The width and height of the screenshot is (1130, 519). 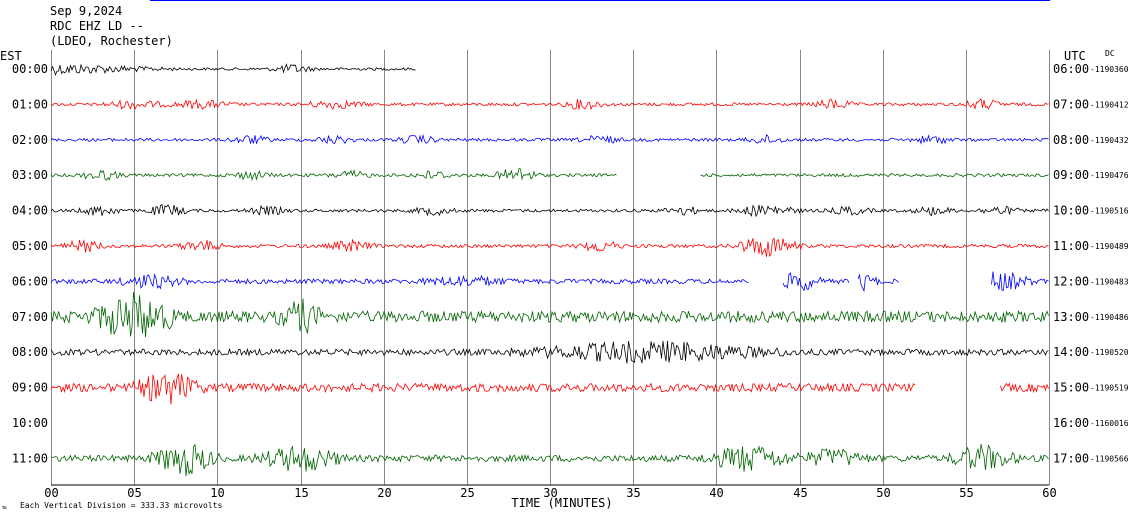 What do you see at coordinates (30, 104) in the screenshot?
I see `est-hour-label: 01:00` at bounding box center [30, 104].